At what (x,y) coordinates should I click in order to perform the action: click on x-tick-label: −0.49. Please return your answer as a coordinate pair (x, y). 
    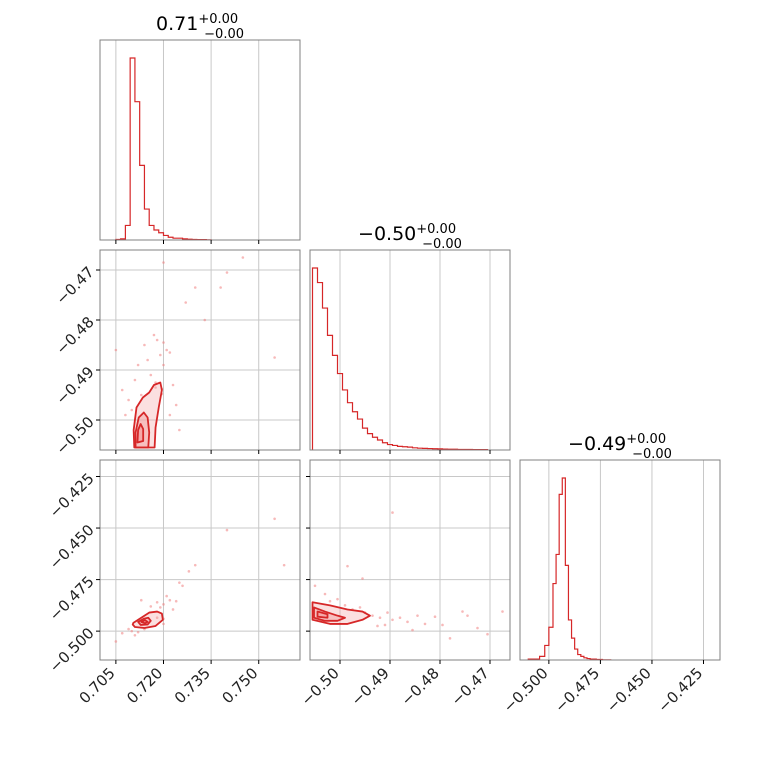
    Looking at the image, I should click on (370, 686).